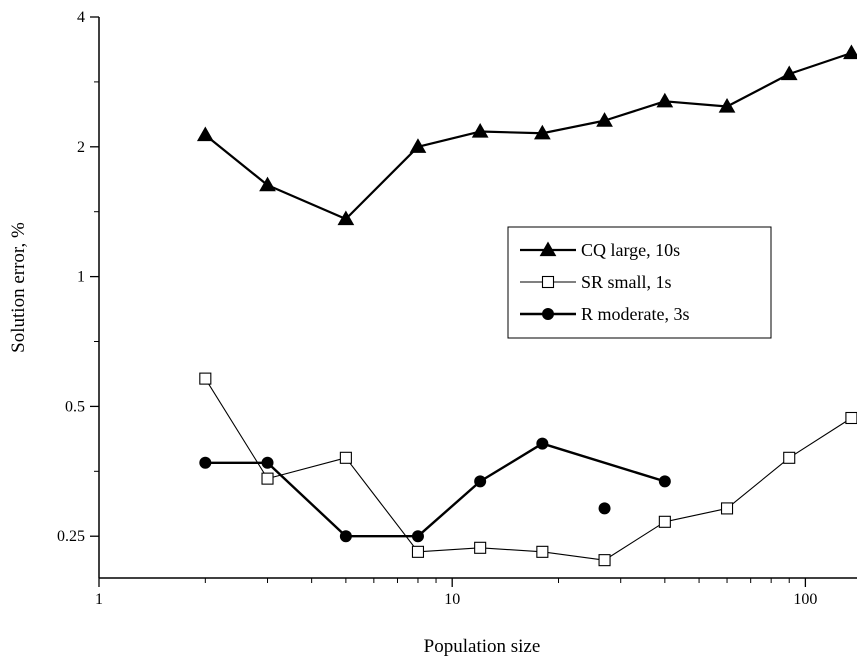 This screenshot has width=857, height=660. What do you see at coordinates (99, 599) in the screenshot?
I see `x-tick-label: 1` at bounding box center [99, 599].